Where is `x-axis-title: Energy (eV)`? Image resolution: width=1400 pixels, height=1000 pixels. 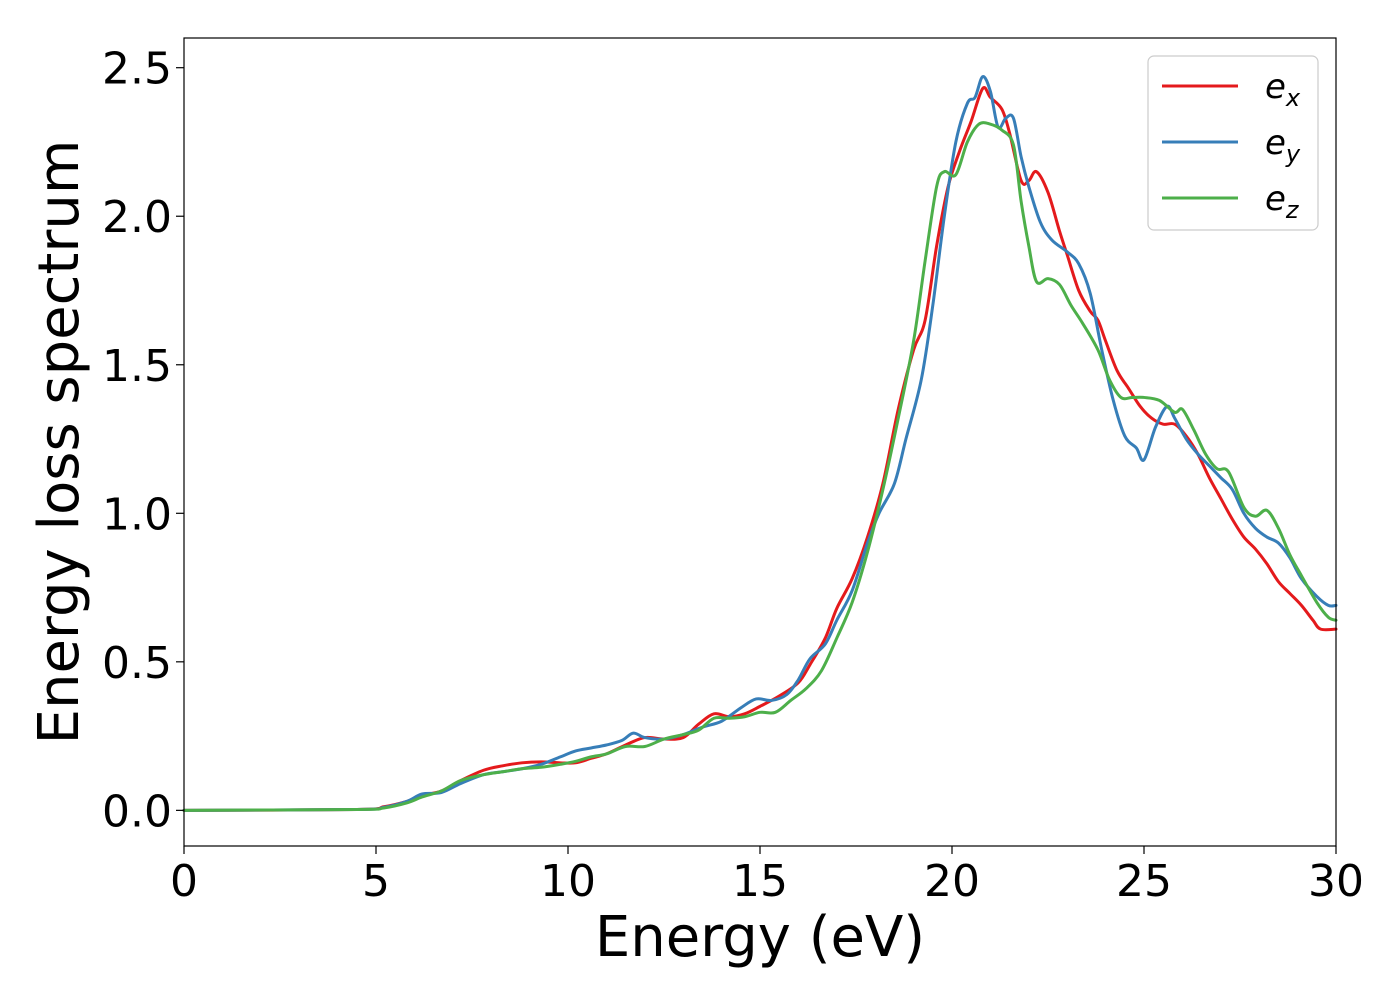 x-axis-title: Energy (eV) is located at coordinates (760, 937).